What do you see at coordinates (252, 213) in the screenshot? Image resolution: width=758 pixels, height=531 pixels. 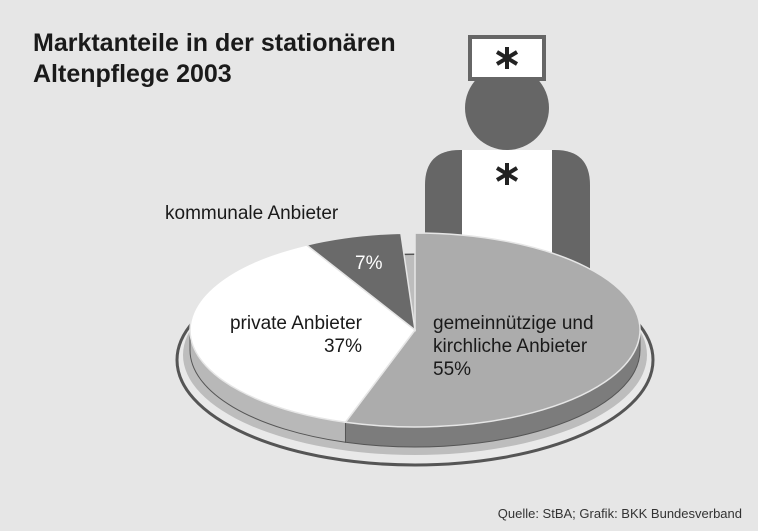 I see `category-label: kommunale Anbieter` at bounding box center [252, 213].